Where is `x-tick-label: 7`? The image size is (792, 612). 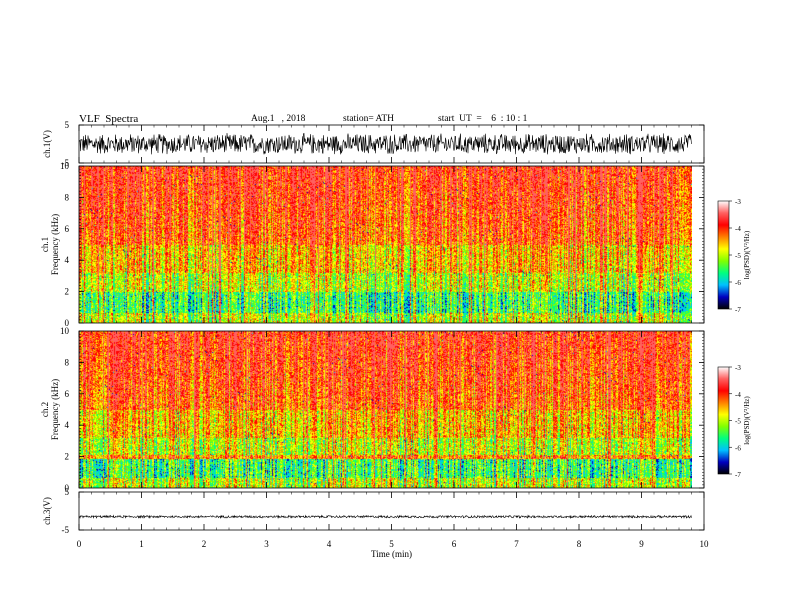 x-tick-label: 7 is located at coordinates (516, 544).